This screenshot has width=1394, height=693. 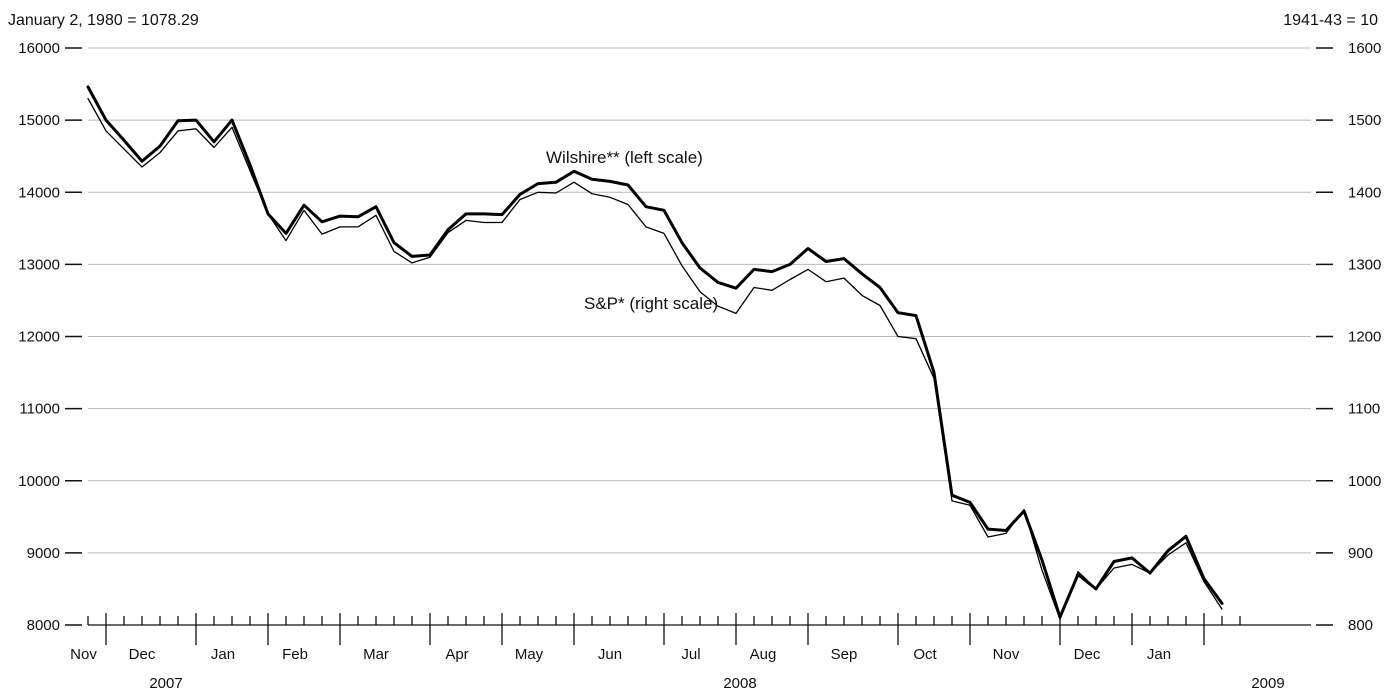 I want to click on y-tick-label-right: 800, so click(x=1360, y=625).